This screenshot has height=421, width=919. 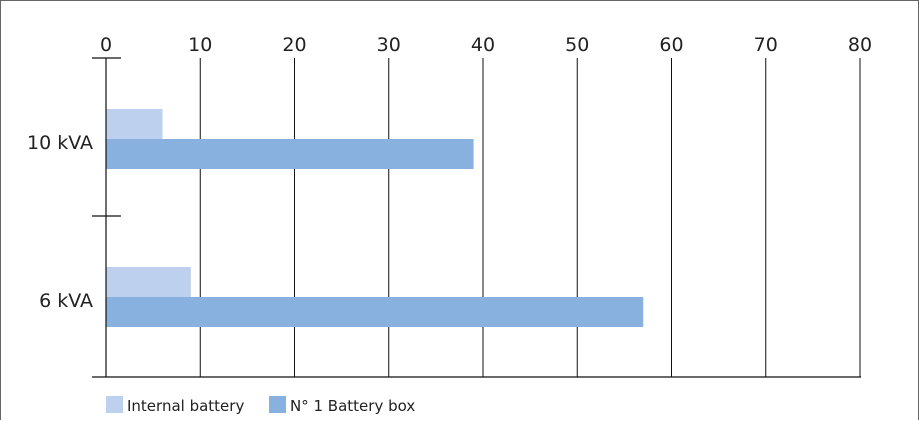 I want to click on legend: Internal battery N° 1 Battery box, so click(x=260, y=405).